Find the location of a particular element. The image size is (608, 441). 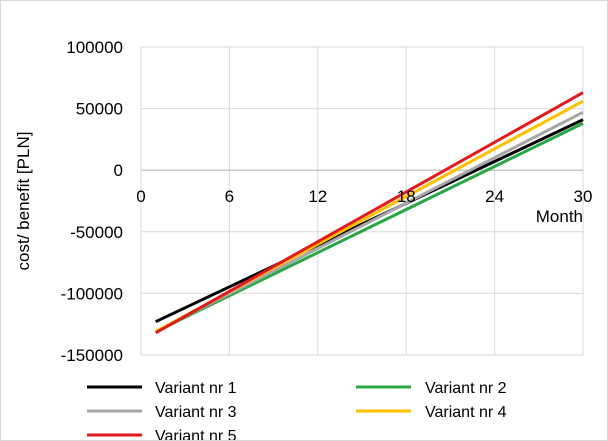

x-tick-label: 12 is located at coordinates (317, 196).